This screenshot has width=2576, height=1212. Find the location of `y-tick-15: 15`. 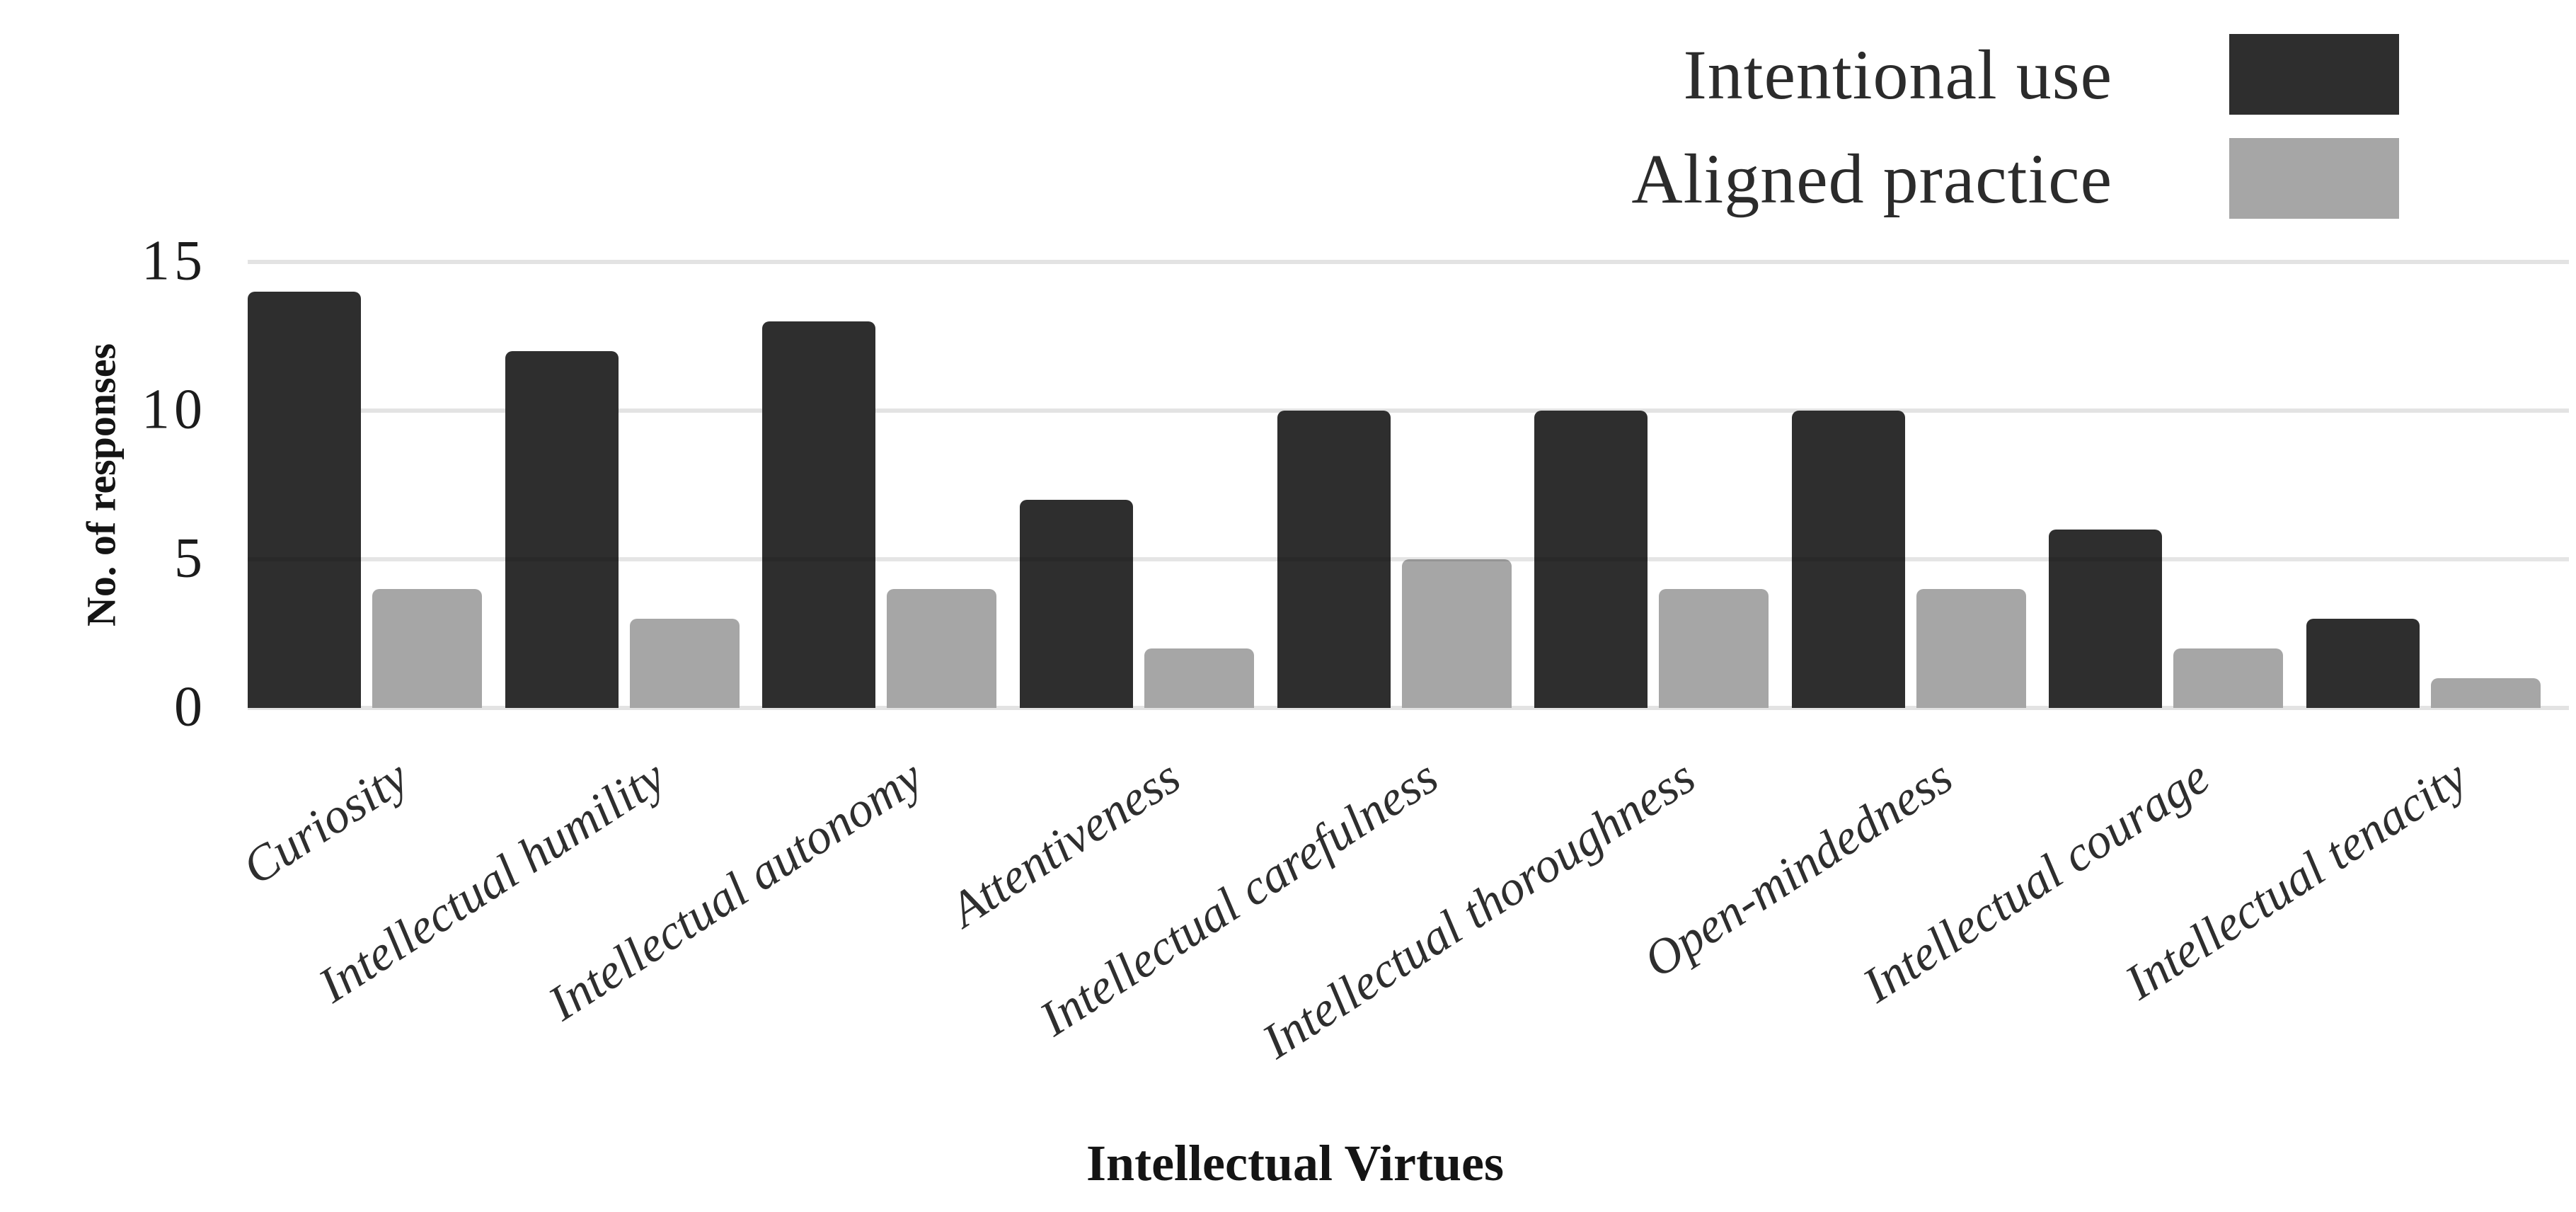

y-tick-15: 15 is located at coordinates (175, 260).